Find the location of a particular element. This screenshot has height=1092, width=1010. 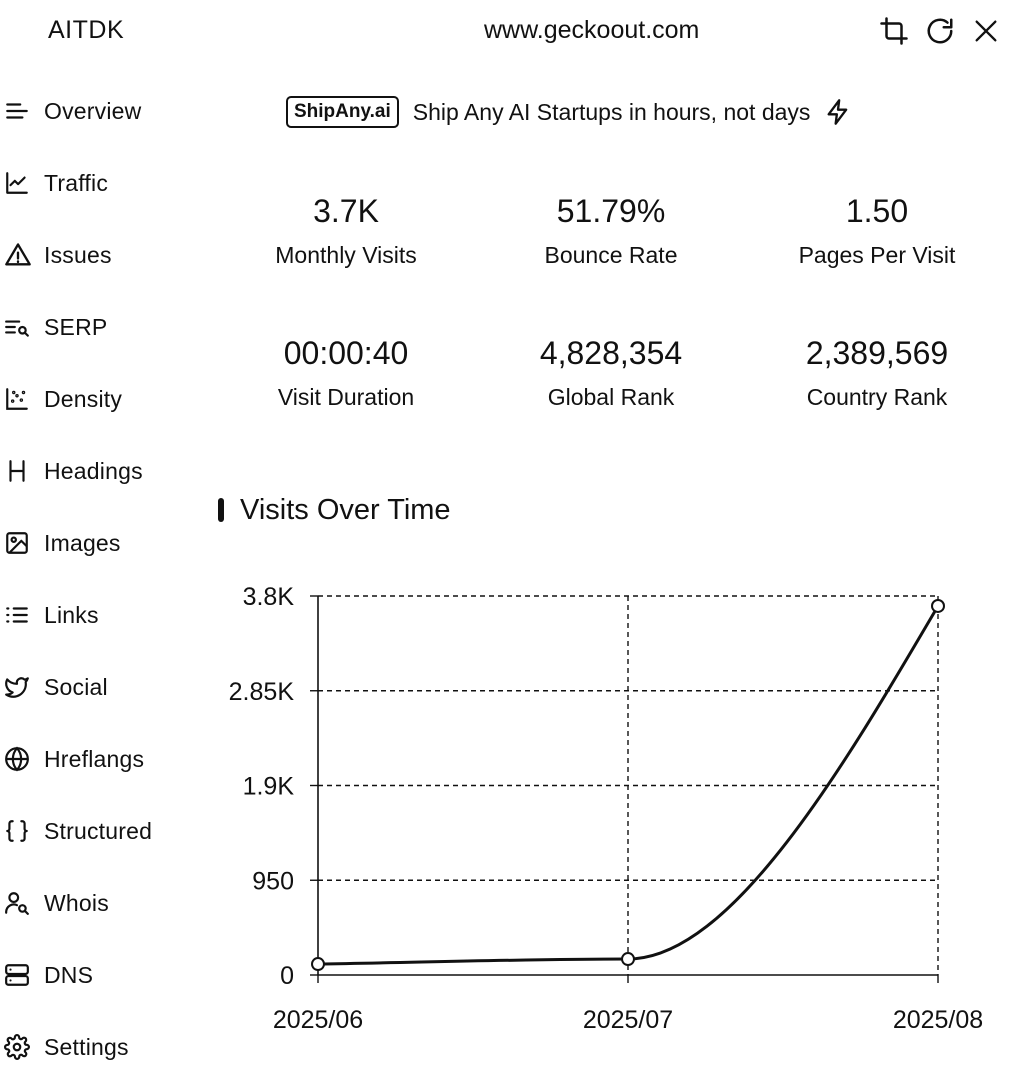

sidebar-item-hreflangs: Hreflangs is located at coordinates (102, 759).